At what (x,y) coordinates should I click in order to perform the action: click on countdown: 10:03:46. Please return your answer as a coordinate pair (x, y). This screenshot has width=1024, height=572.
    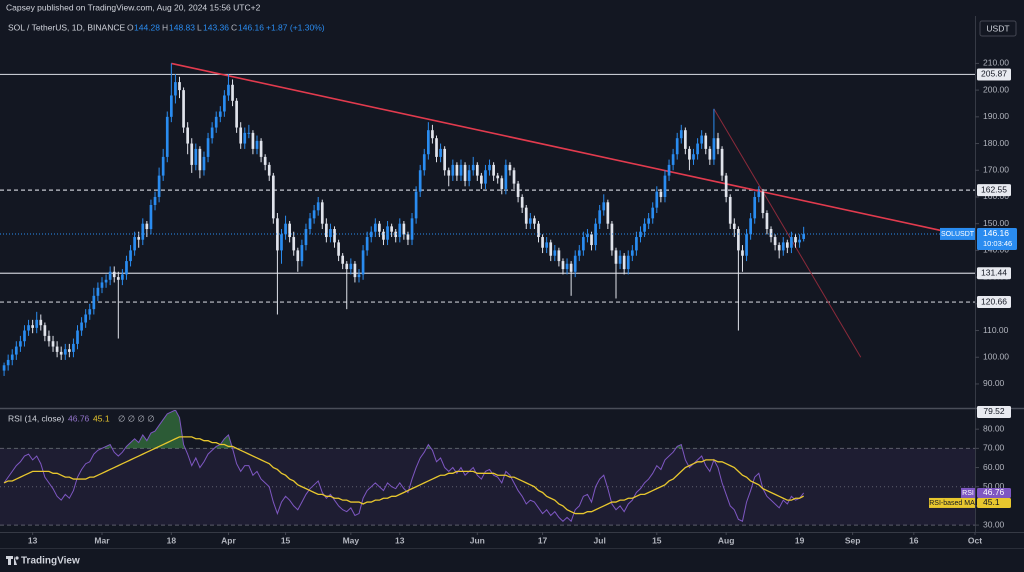
    Looking at the image, I should click on (997, 243).